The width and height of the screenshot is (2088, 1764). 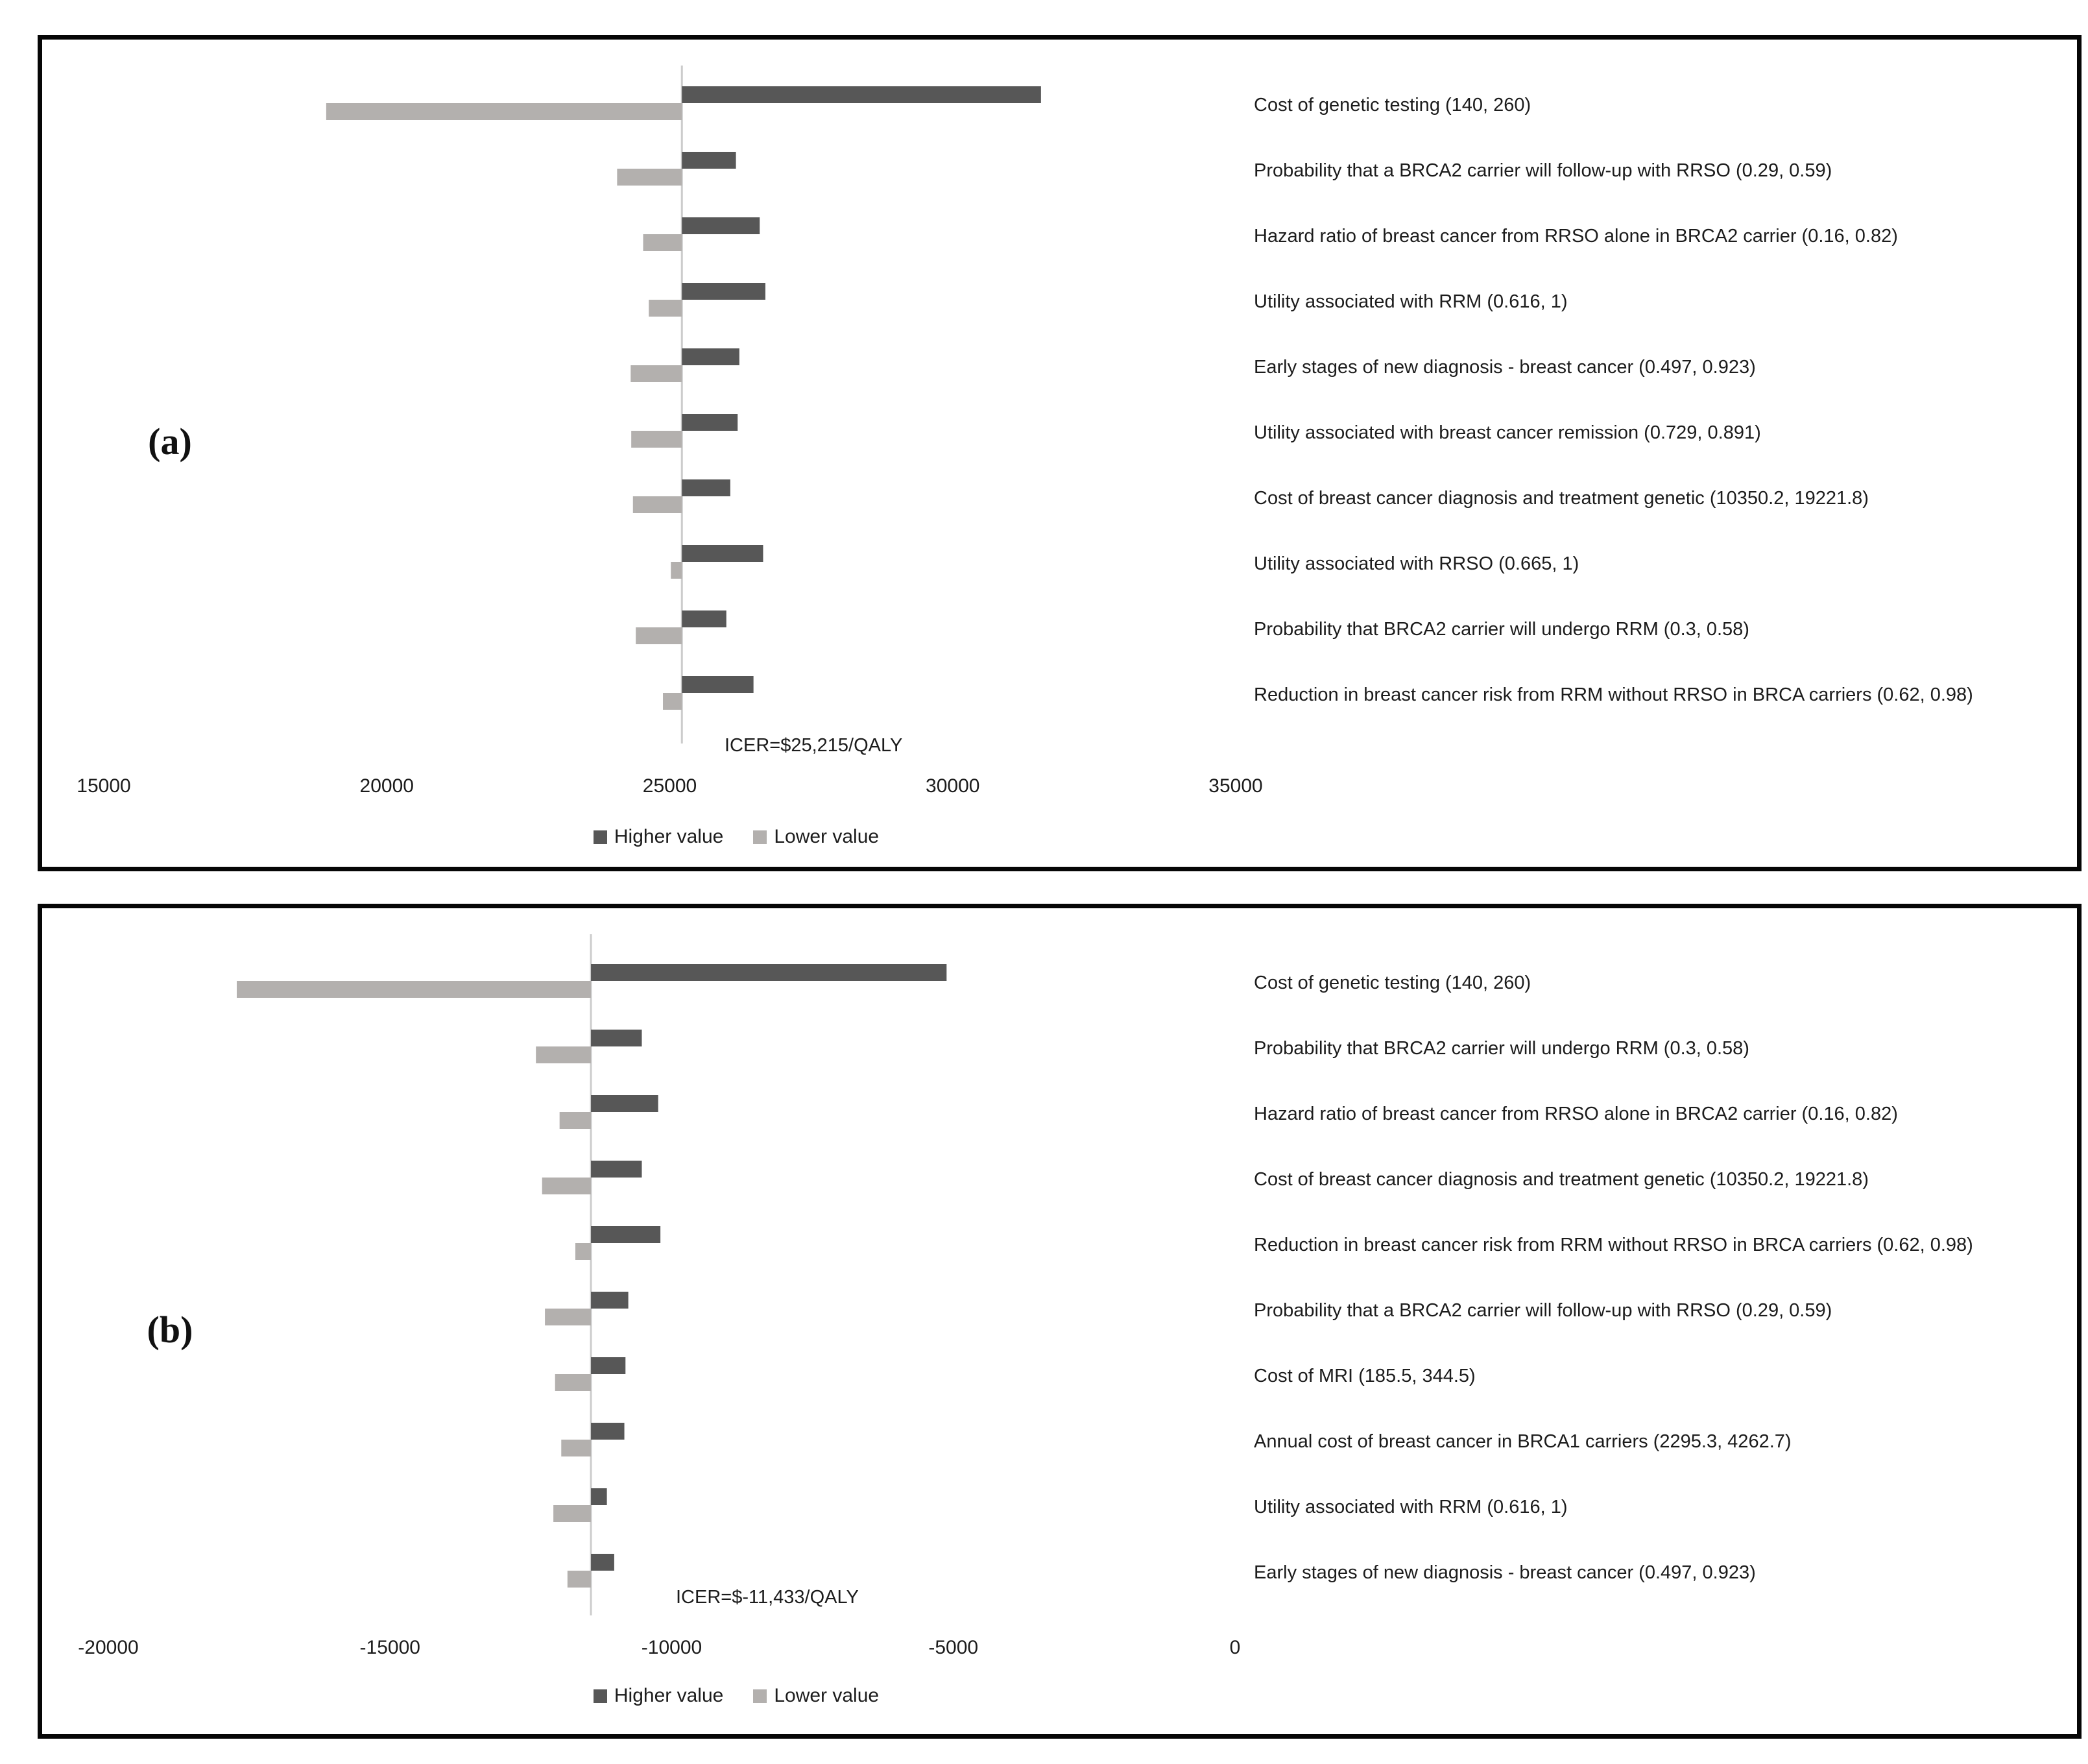 What do you see at coordinates (736, 1696) in the screenshot?
I see `legend-b: Higher value Lower value` at bounding box center [736, 1696].